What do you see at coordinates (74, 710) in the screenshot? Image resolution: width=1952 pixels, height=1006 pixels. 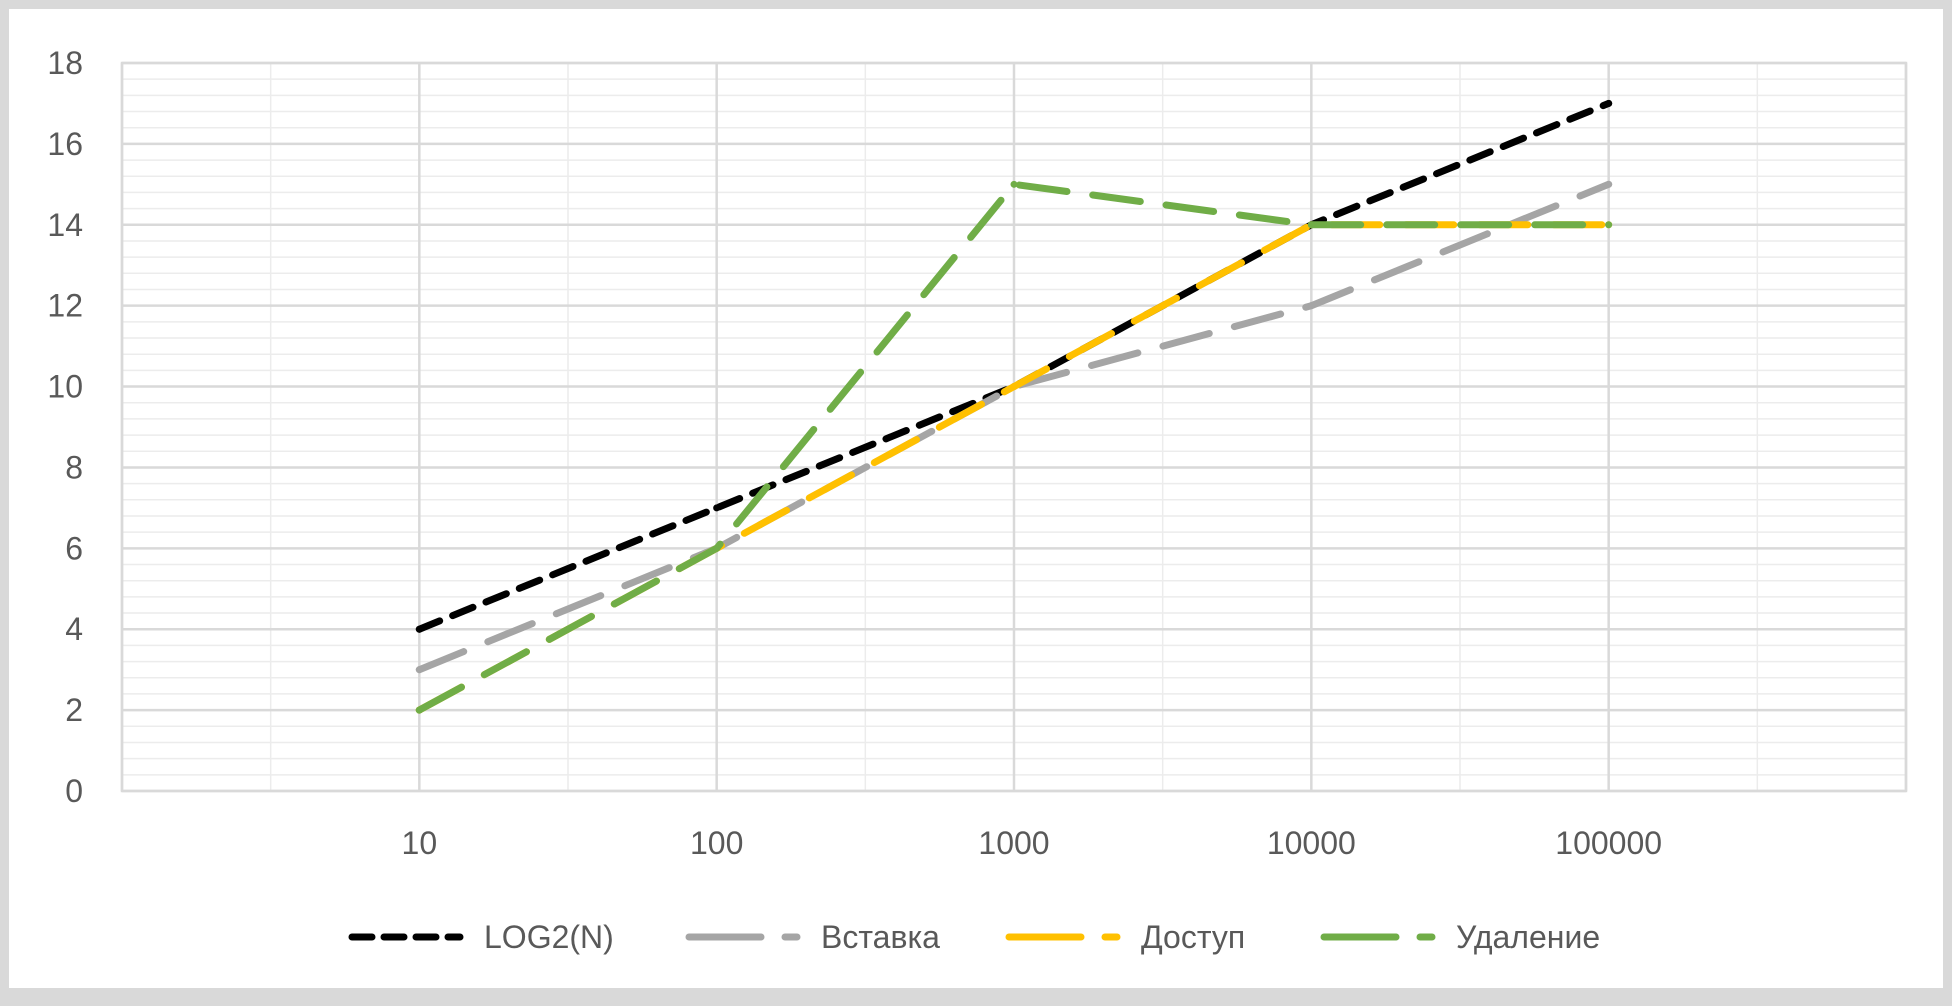 I see `y-tick-label: 2` at bounding box center [74, 710].